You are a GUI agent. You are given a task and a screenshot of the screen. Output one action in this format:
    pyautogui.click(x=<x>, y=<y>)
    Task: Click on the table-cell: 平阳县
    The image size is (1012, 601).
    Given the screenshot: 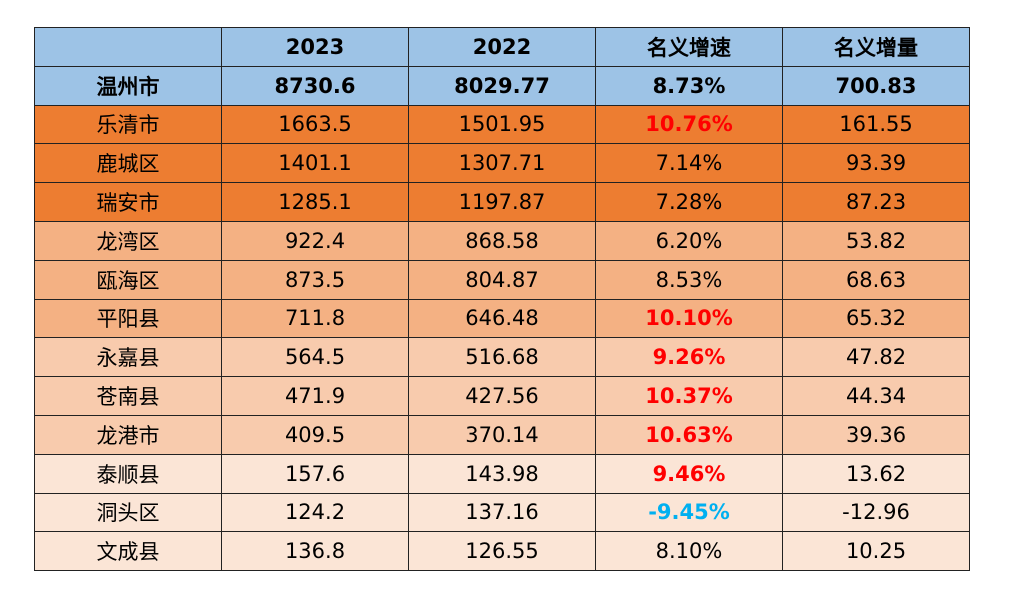 What is the action you would take?
    pyautogui.click(x=128, y=318)
    